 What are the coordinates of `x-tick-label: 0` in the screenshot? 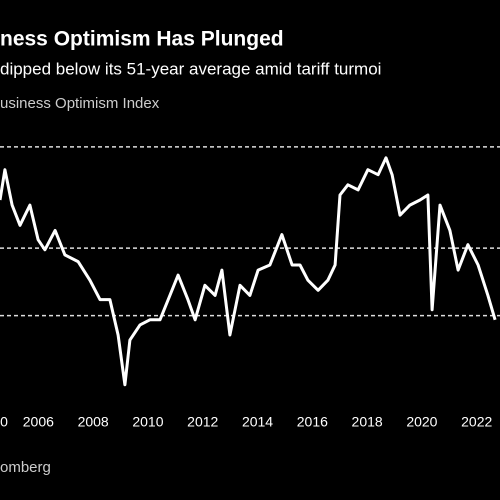 It's located at (4, 422).